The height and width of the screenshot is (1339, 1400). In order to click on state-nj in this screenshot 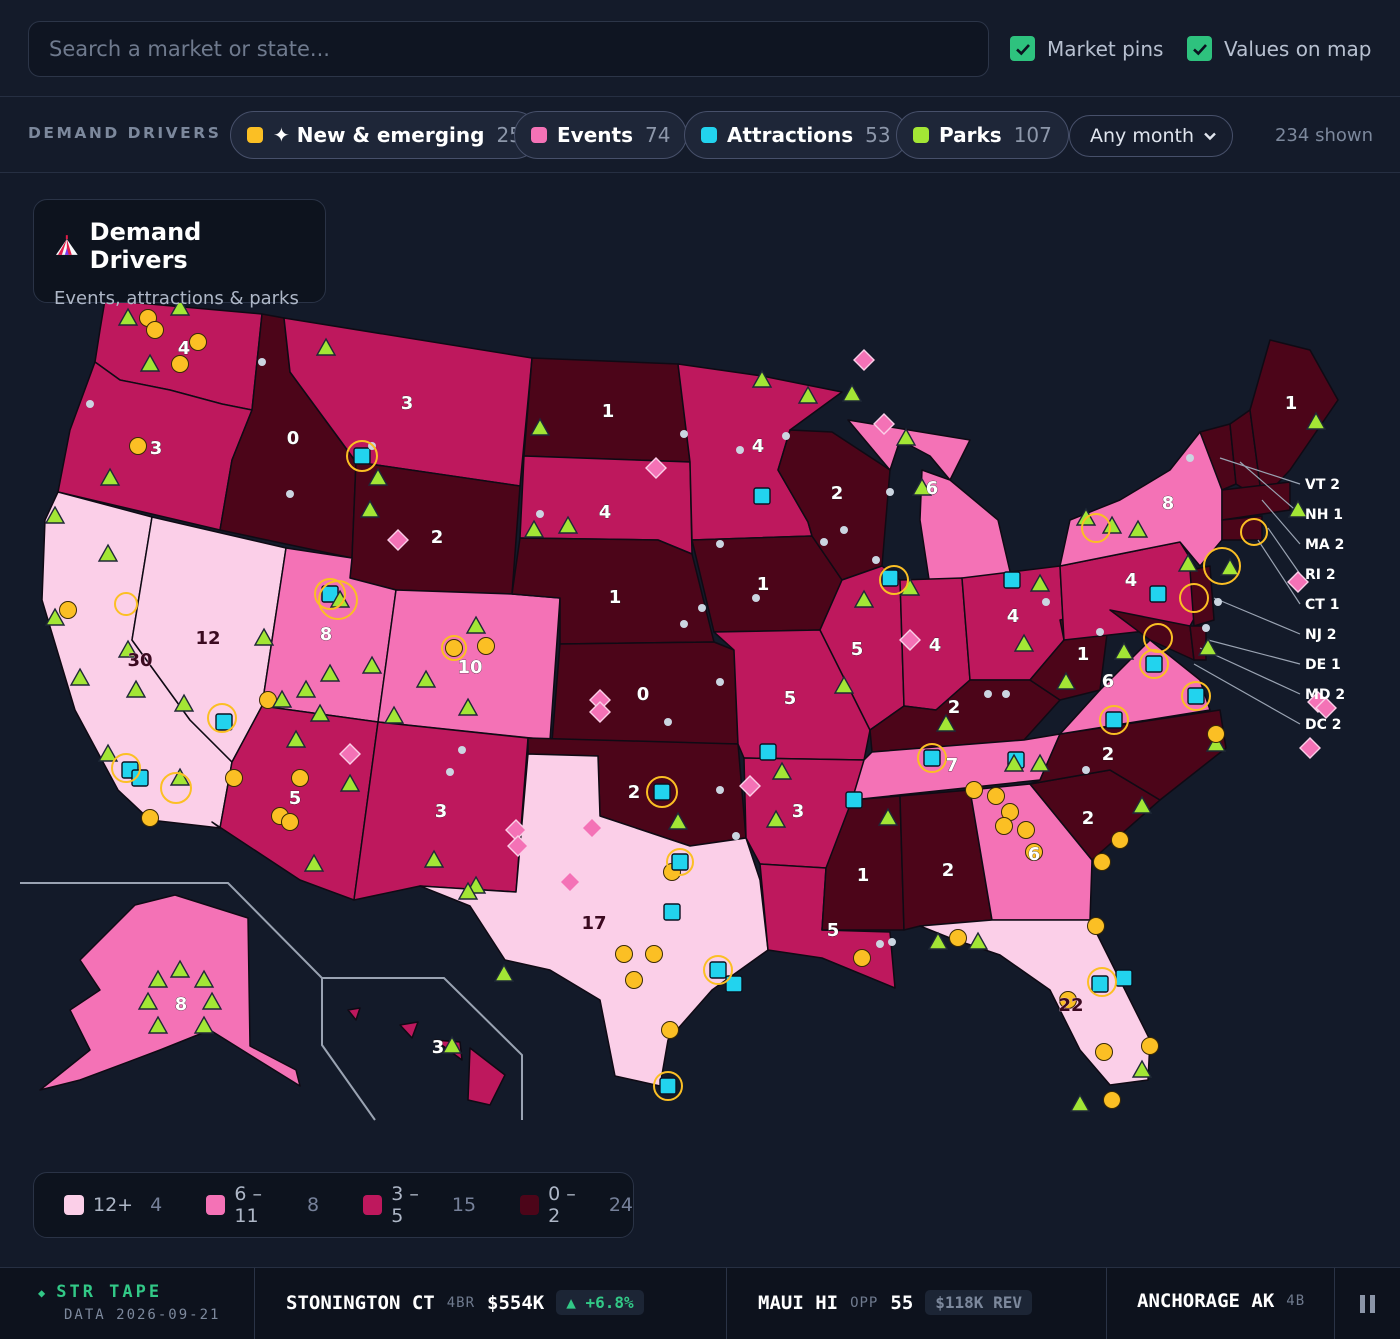, I will do `click(1202, 596)`.